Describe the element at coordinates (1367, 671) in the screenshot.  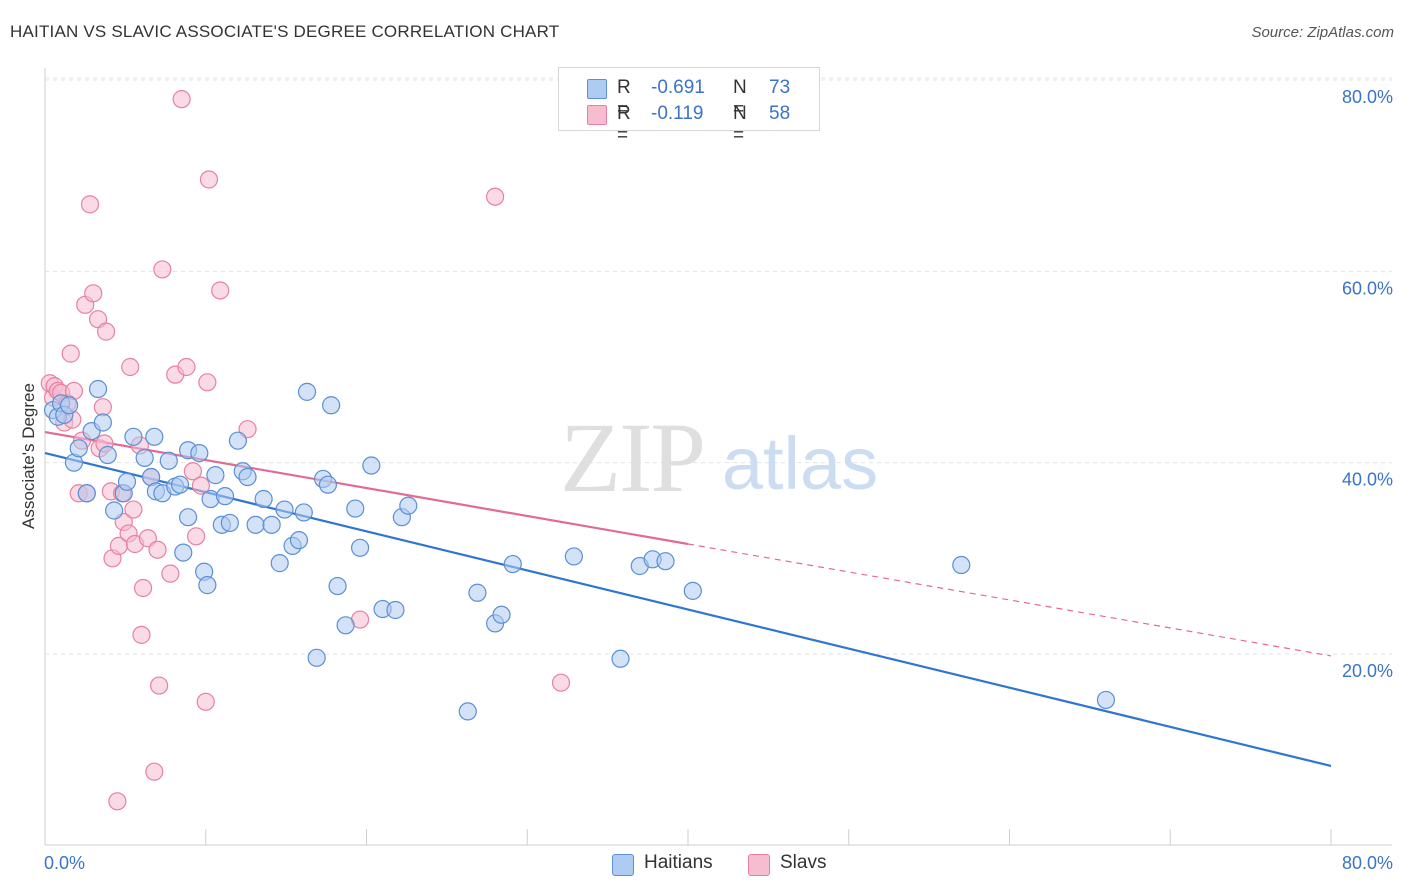
I see `y-tick-label: 20.0%` at that location.